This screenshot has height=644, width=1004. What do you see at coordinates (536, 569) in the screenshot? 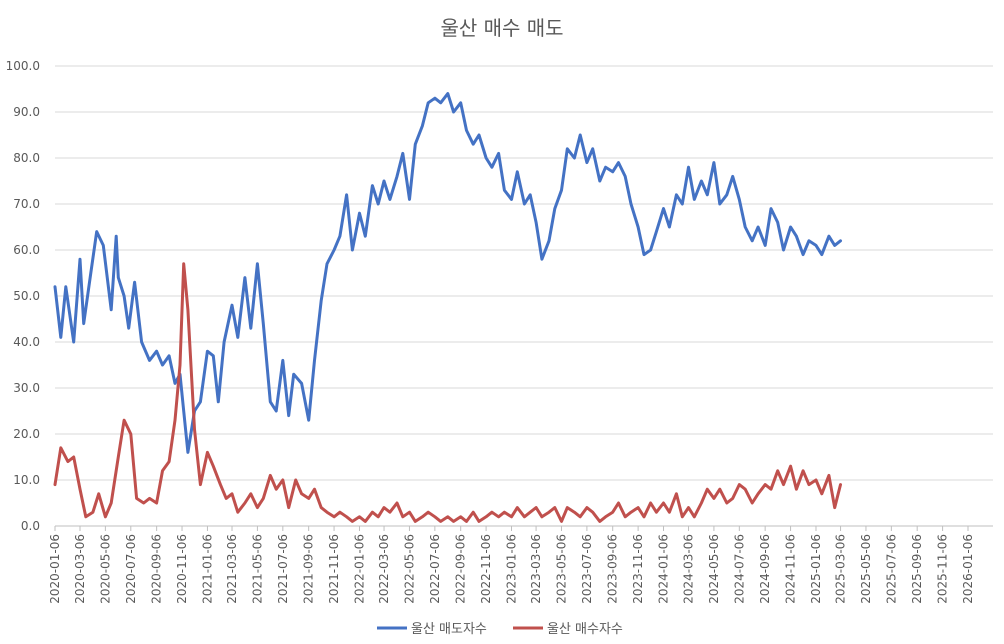
I see `x-tick-label: 2023-03-06` at bounding box center [536, 569].